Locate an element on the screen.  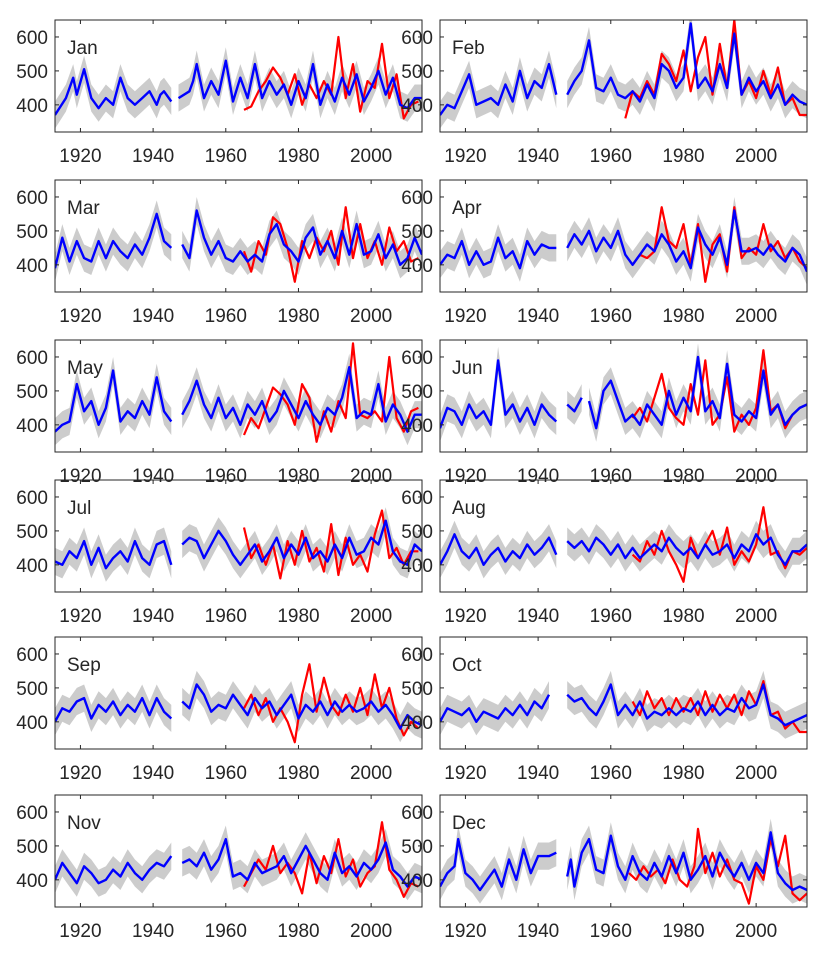
red-line-apr is located at coordinates (719, 244).